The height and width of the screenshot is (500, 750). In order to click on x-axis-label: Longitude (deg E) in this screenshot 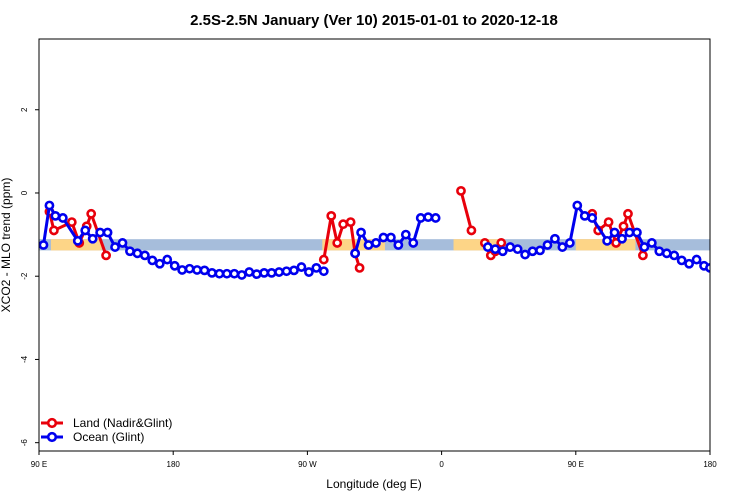, I will do `click(373, 484)`.